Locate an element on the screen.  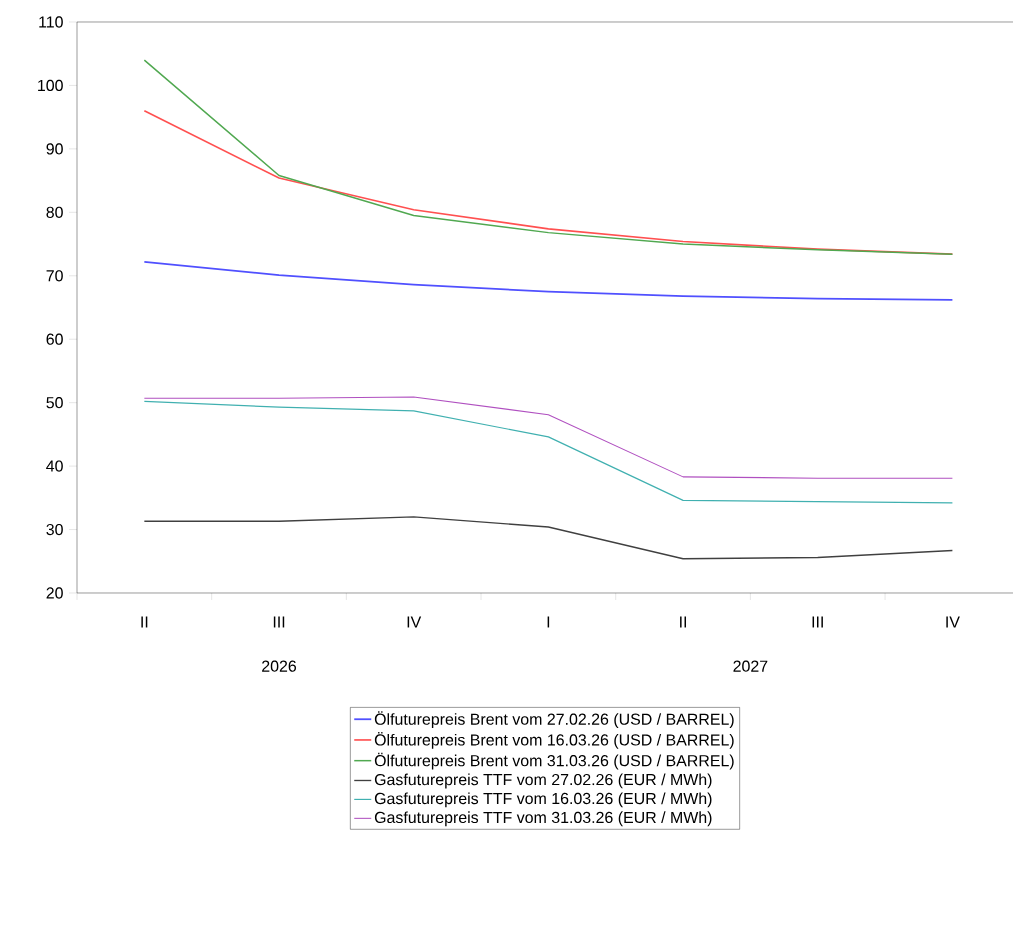
y-tick-label: 40 is located at coordinates (54, 466).